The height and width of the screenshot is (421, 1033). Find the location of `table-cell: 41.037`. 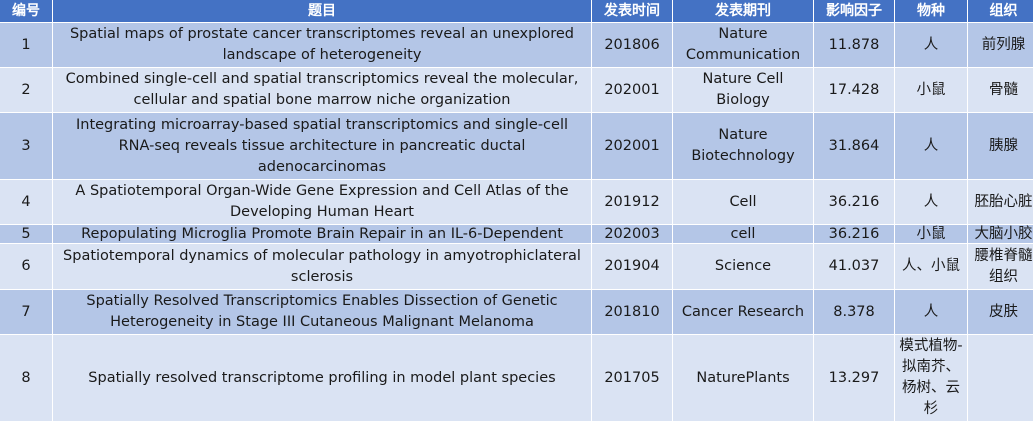

table-cell: 41.037 is located at coordinates (854, 266).